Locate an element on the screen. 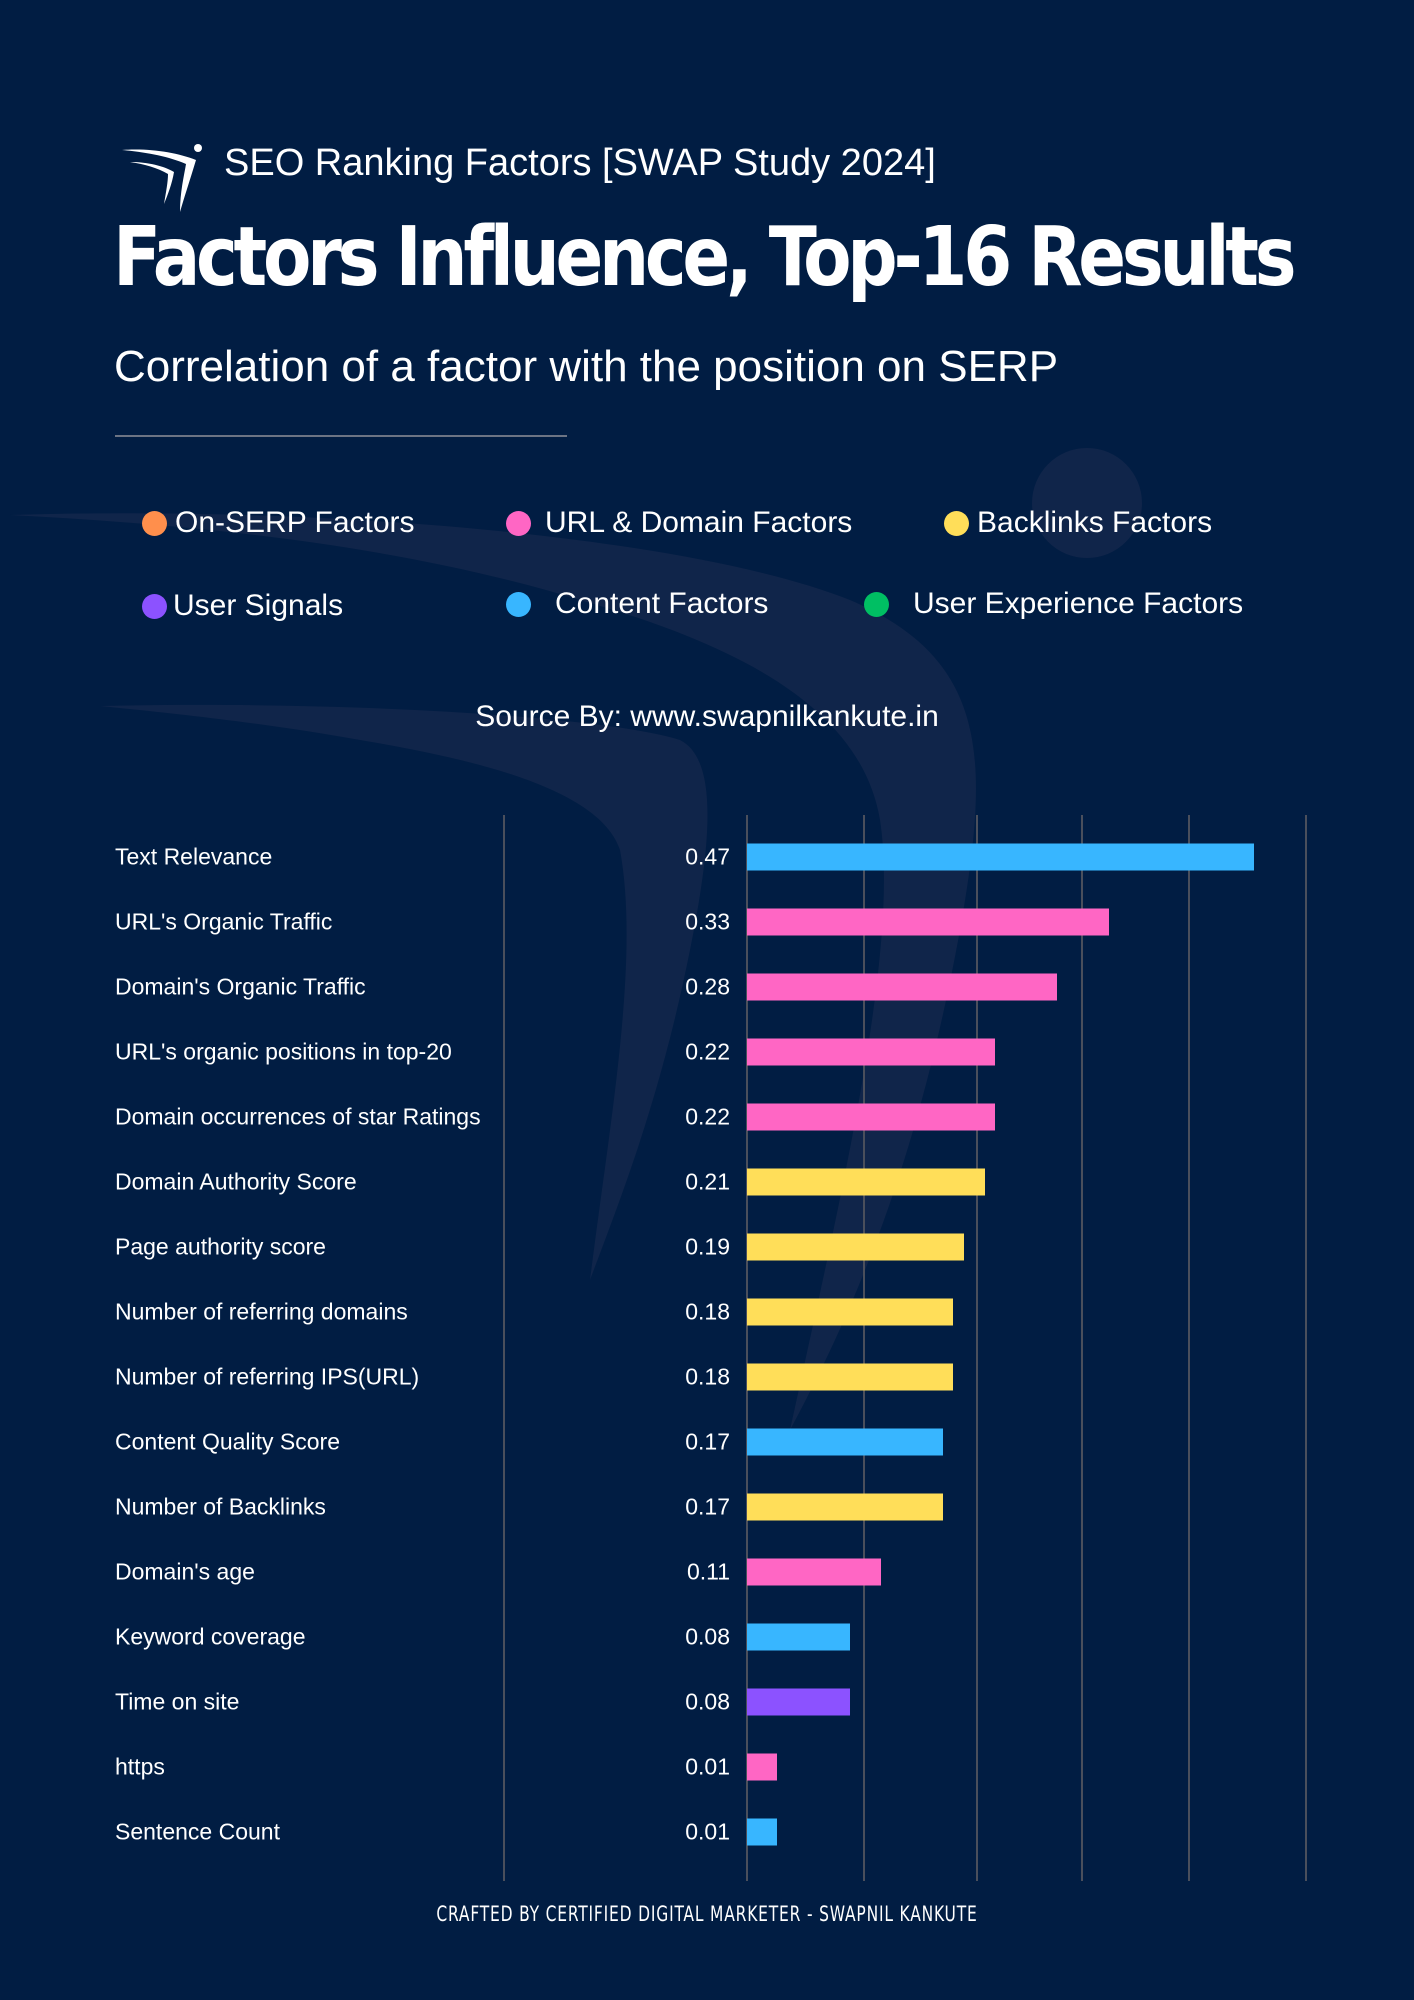  bar-category-label: Keyword coverage is located at coordinates (210, 1636).